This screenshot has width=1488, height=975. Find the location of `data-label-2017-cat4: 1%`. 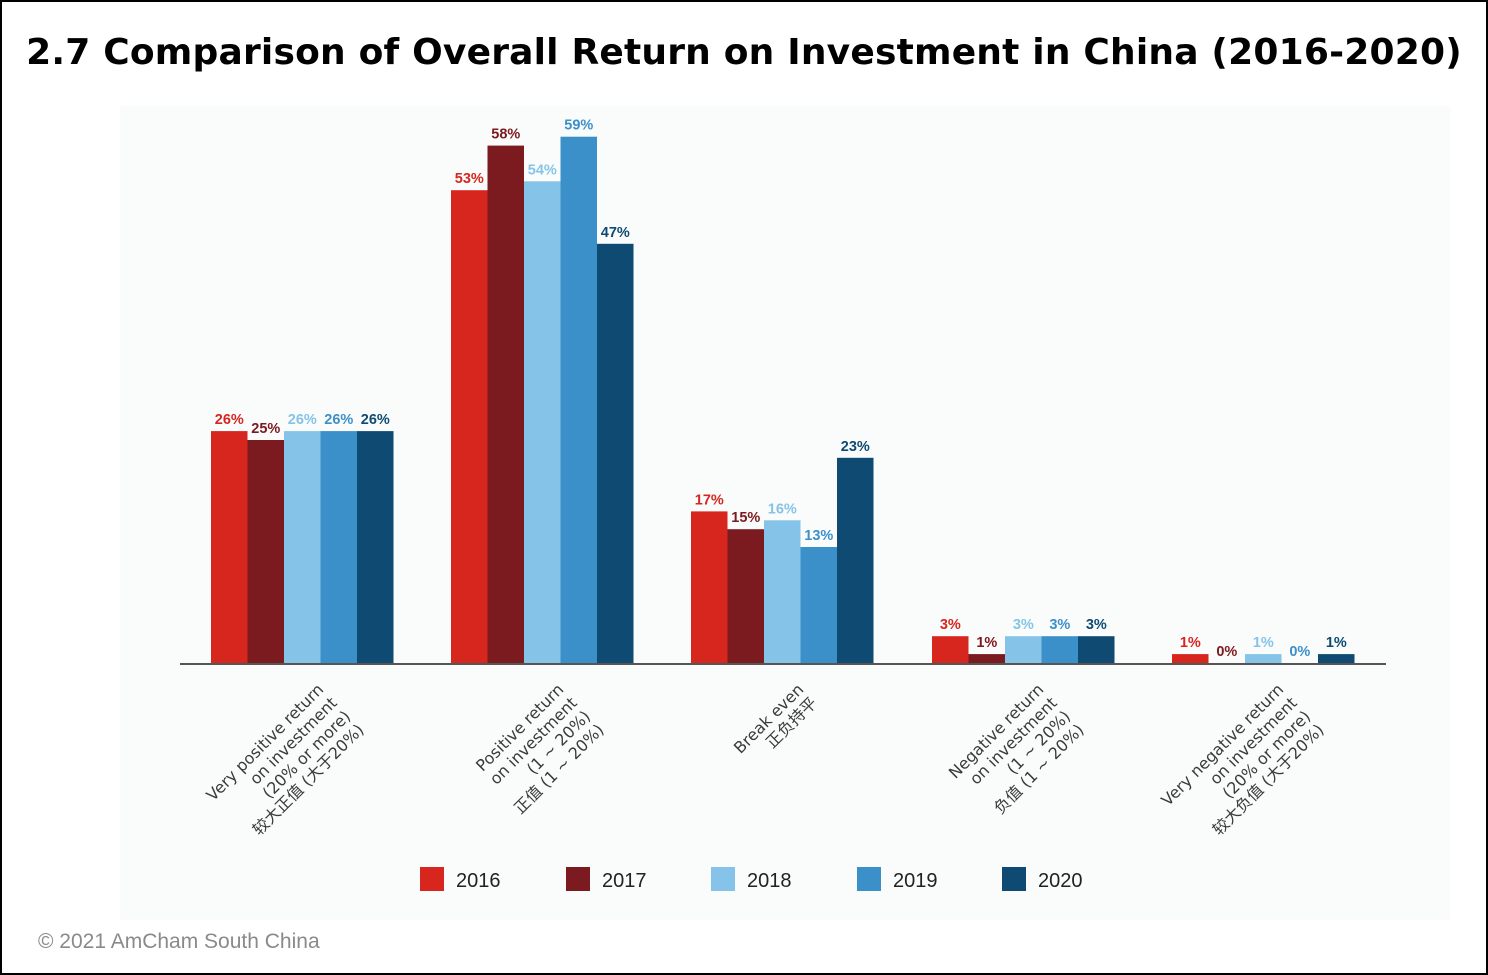

data-label-2017-cat4: 1% is located at coordinates (986, 643).